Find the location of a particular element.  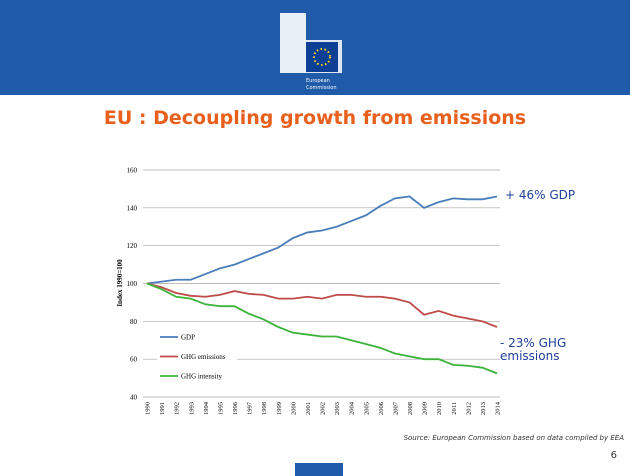

legend-label: GHG emissions is located at coordinates (203, 357).